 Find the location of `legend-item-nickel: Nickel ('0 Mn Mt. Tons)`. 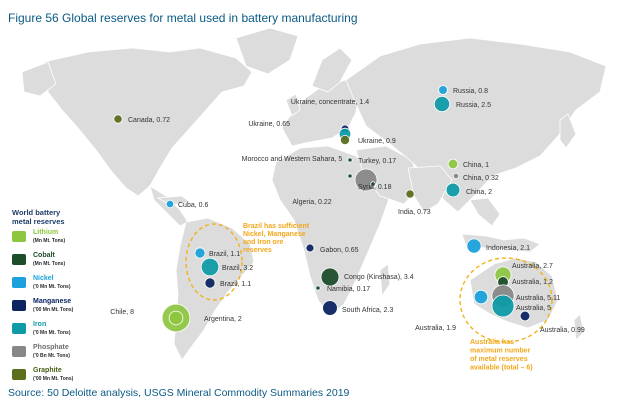

legend-item-nickel: Nickel ('0 Mn Mt. Tons) is located at coordinates (68, 285).